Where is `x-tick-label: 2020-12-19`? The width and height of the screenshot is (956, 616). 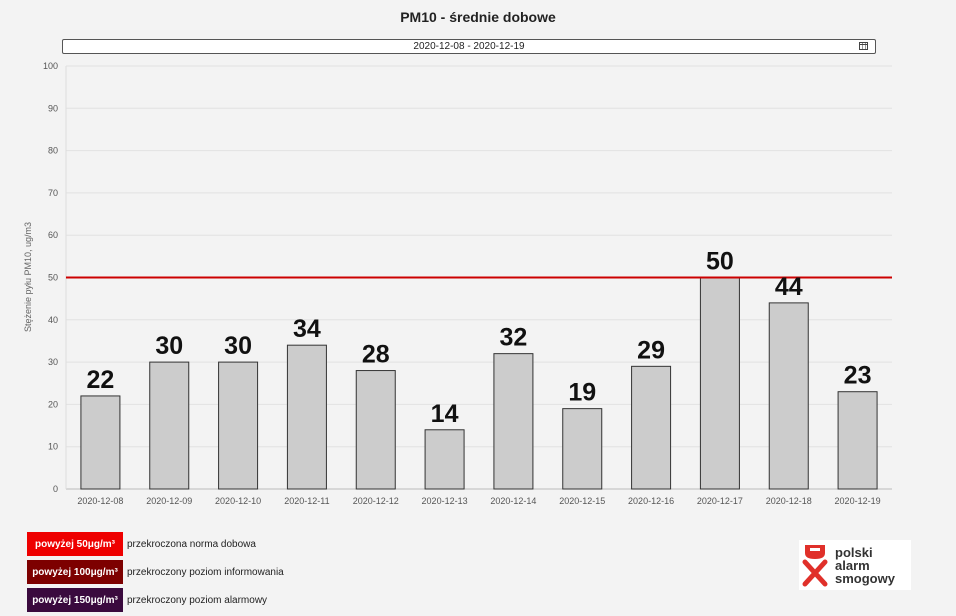 x-tick-label: 2020-12-19 is located at coordinates (858, 501).